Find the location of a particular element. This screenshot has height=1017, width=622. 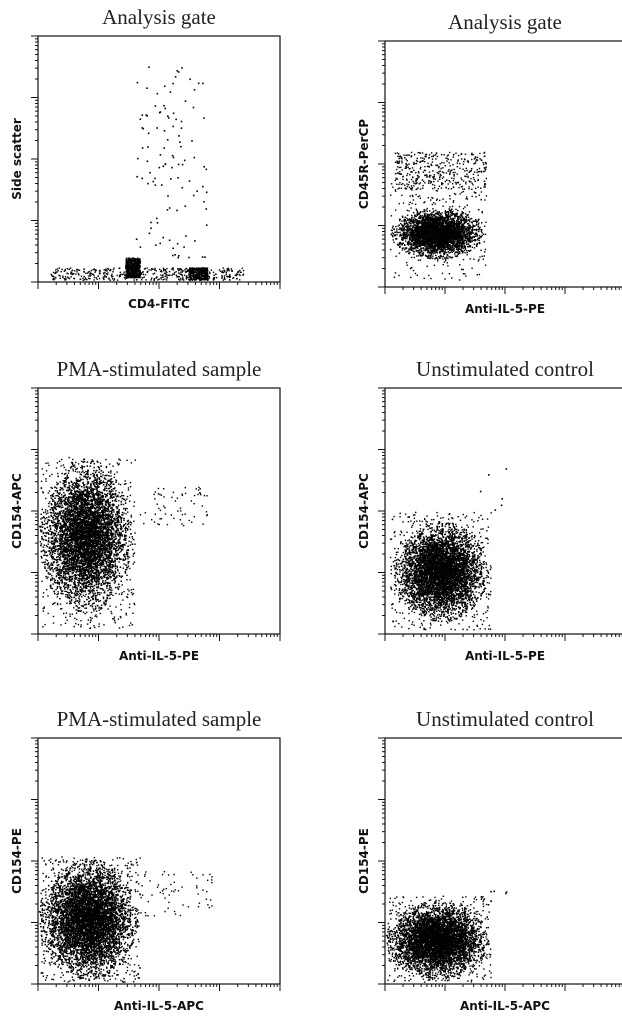

x-axis-label: CD4-FITC is located at coordinates (159, 304).